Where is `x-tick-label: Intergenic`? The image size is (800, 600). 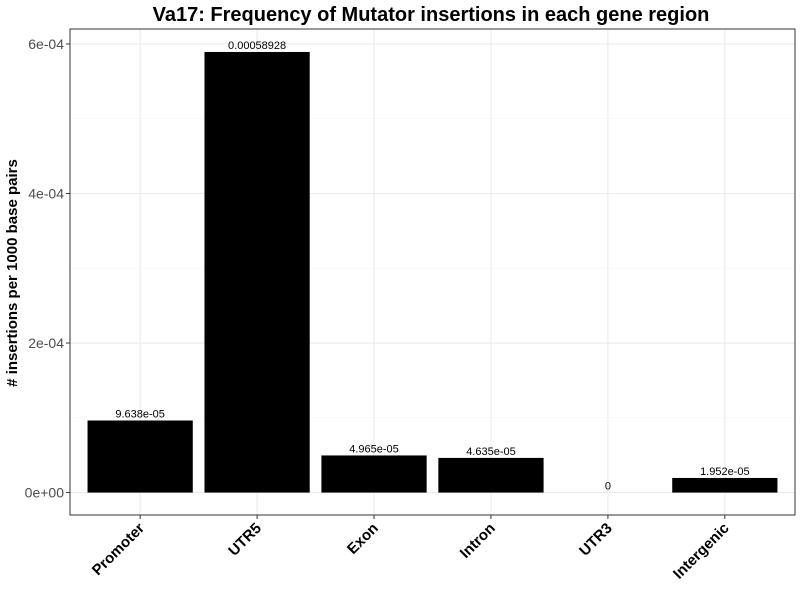 x-tick-label: Intergenic is located at coordinates (701, 551).